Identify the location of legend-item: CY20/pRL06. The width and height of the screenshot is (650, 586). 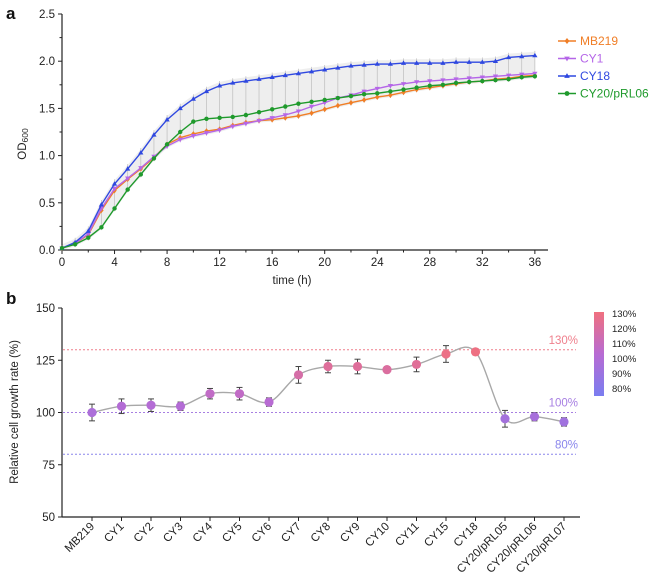
(603, 94).